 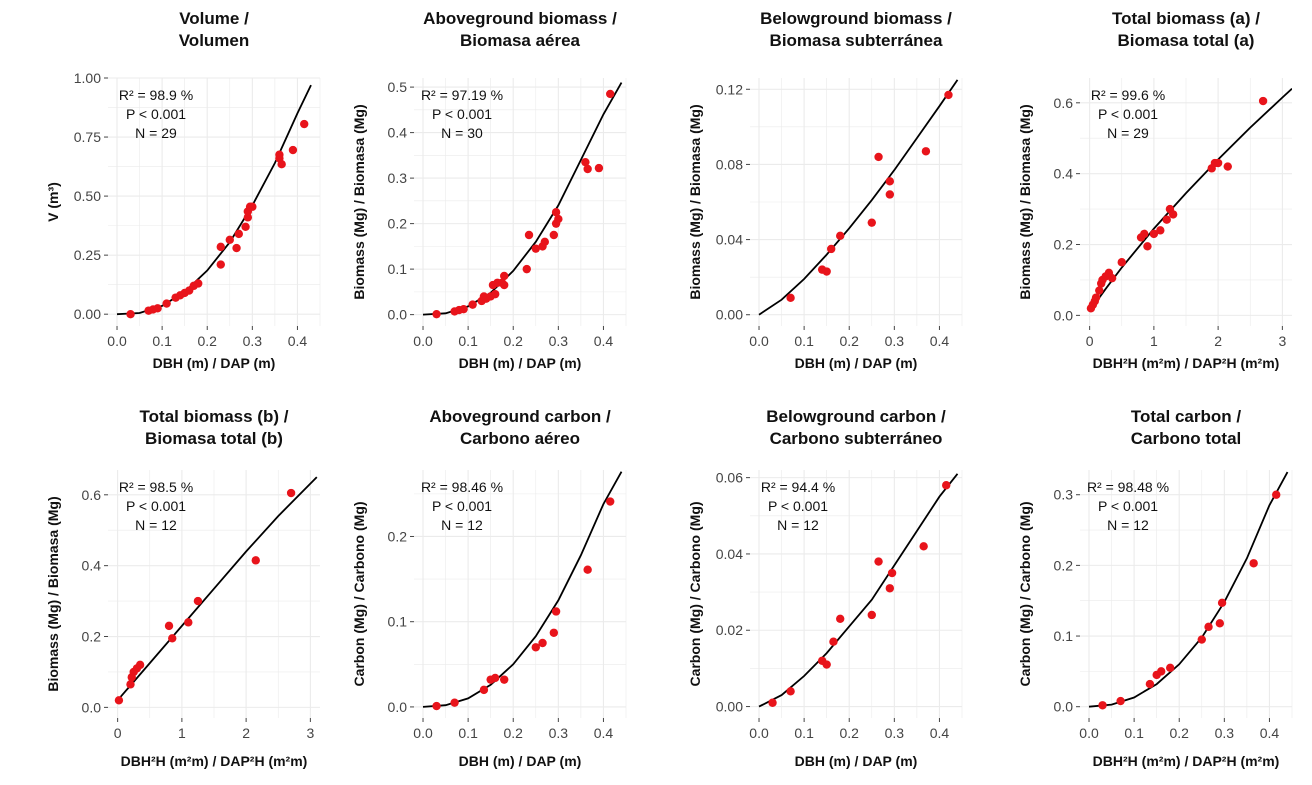 What do you see at coordinates (520, 18) in the screenshot?
I see `panel-title-line: Aboveground biomass /` at bounding box center [520, 18].